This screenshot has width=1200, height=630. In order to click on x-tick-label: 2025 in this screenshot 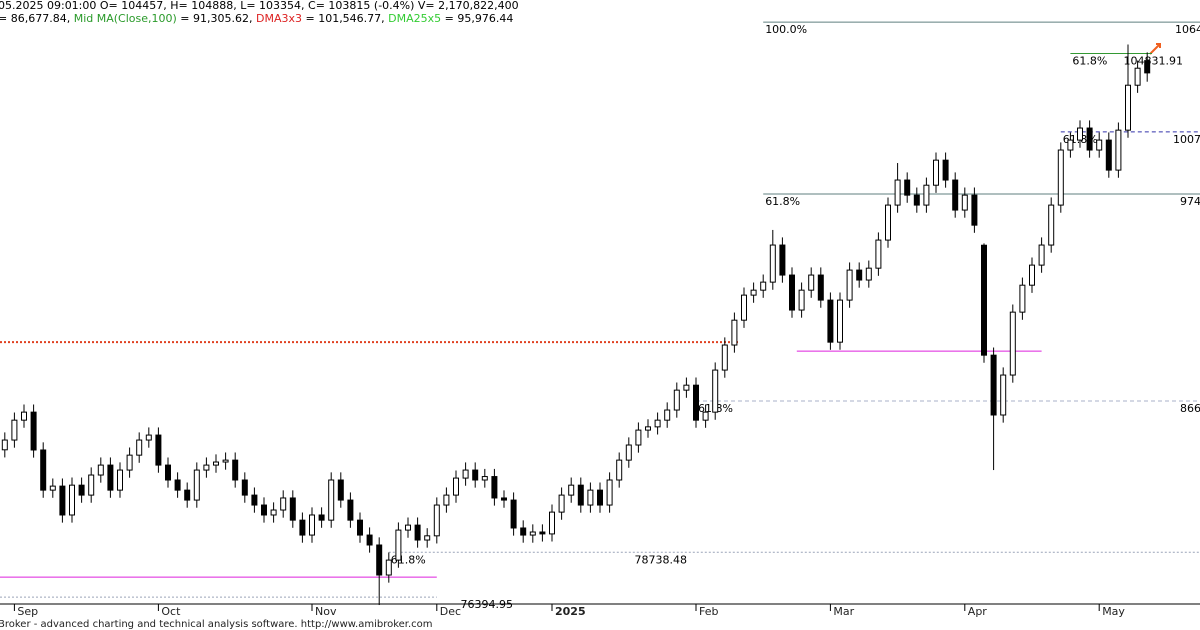, I will do `click(570, 611)`.